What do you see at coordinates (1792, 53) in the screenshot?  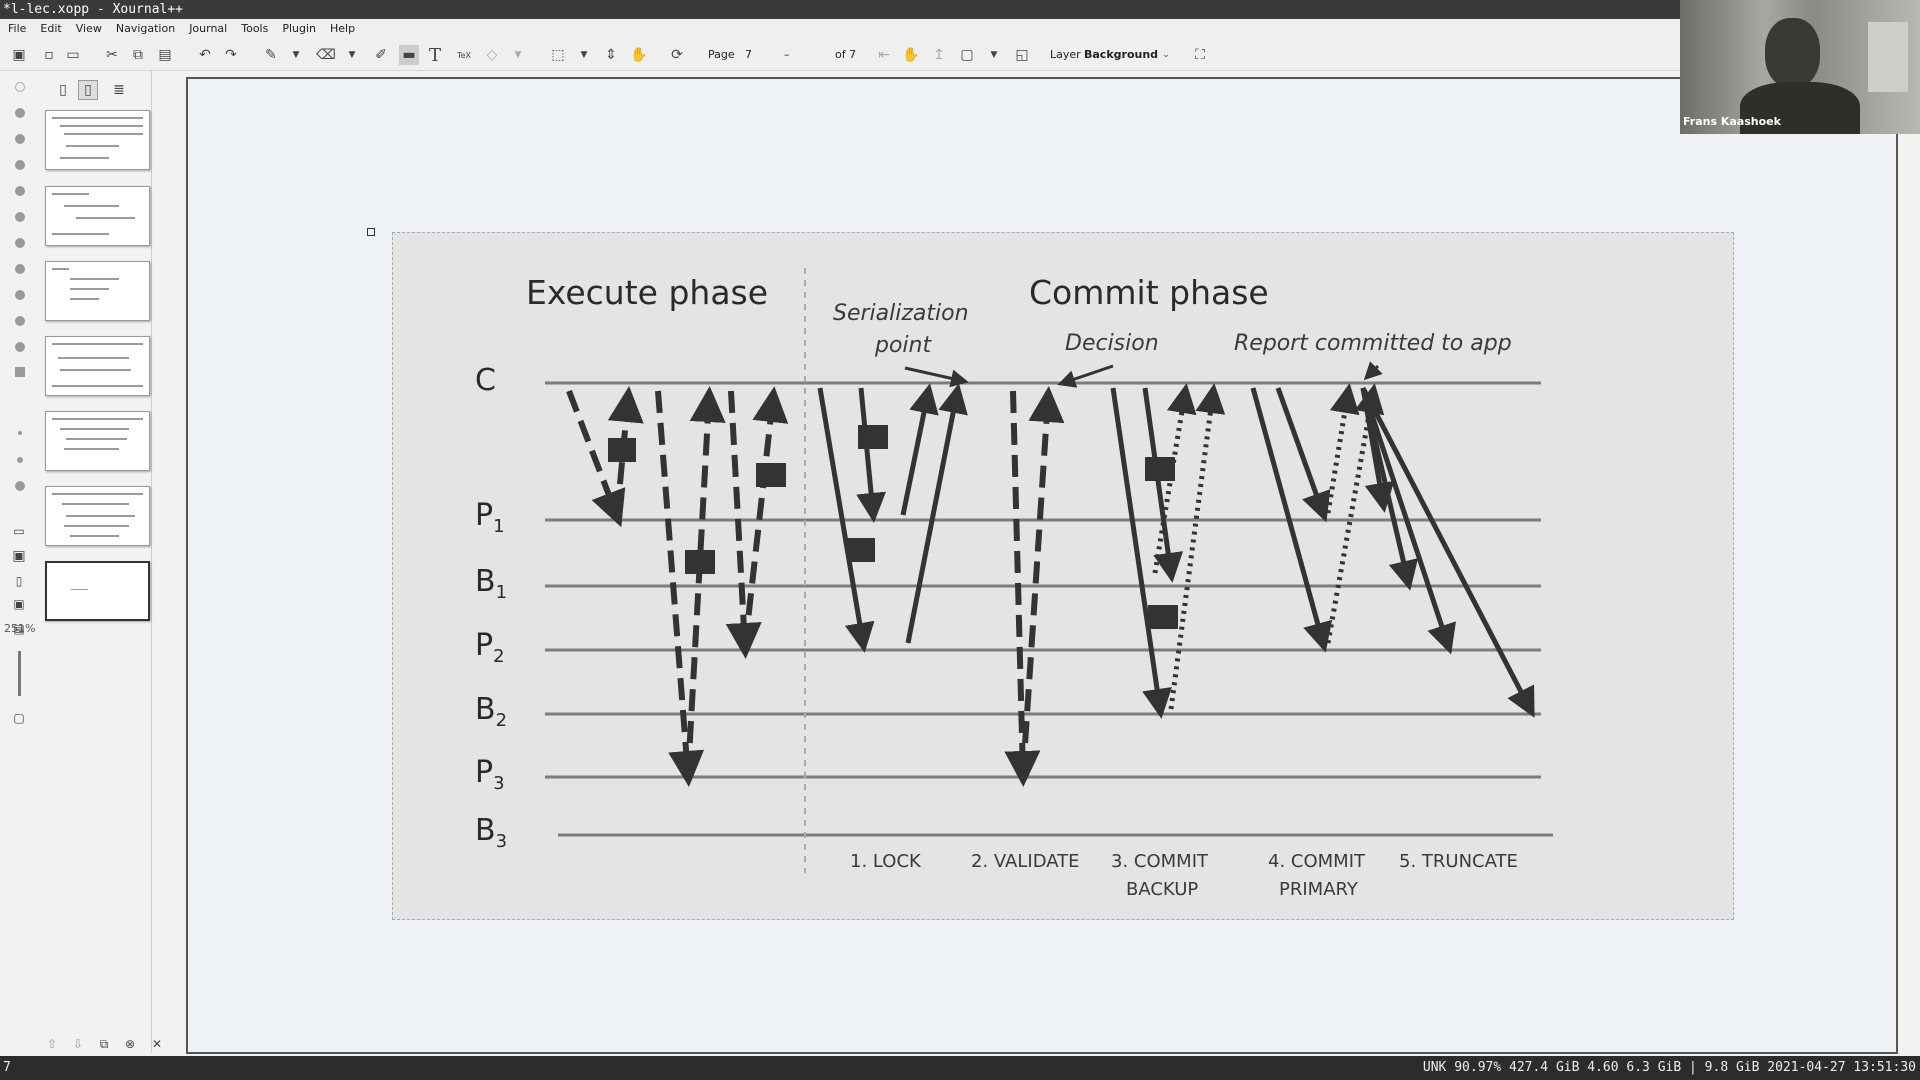 I see `participant-head` at bounding box center [1792, 53].